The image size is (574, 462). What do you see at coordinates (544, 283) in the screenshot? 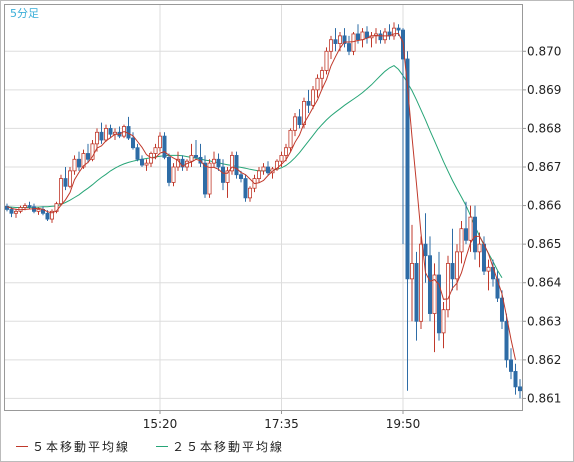
I see `y-tick-label: 0.864` at bounding box center [544, 283].